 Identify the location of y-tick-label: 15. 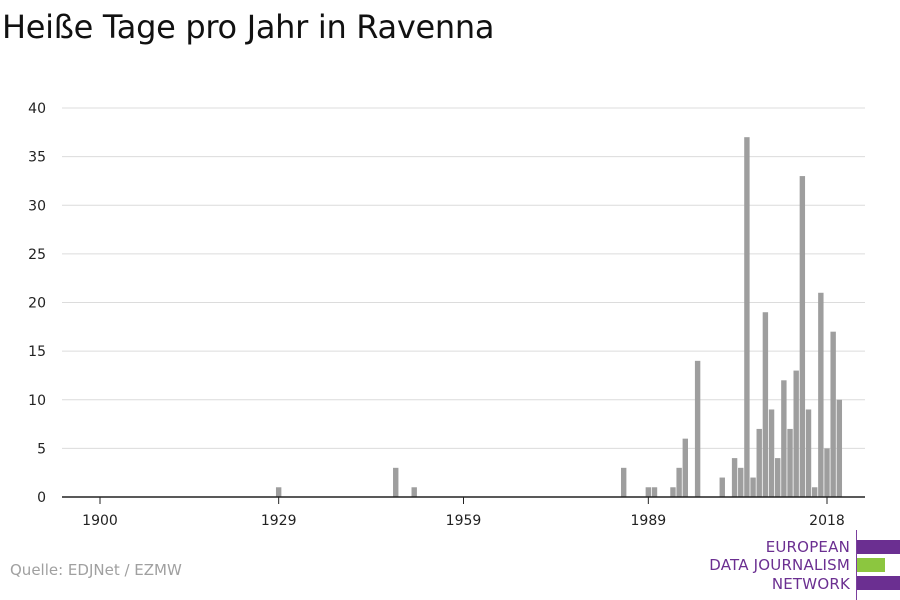
(37, 352).